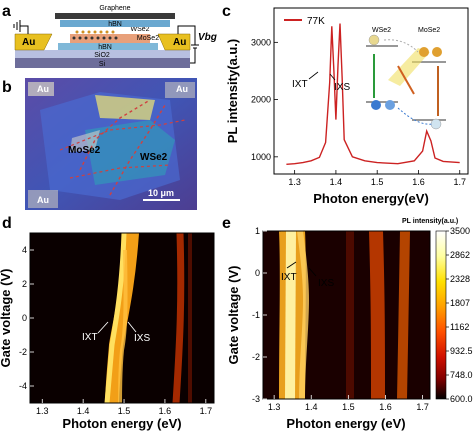 This screenshot has height=431, width=474. What do you see at coordinates (257, 273) in the screenshot?
I see `e-ticks-ytick-label: 0` at bounding box center [257, 273].